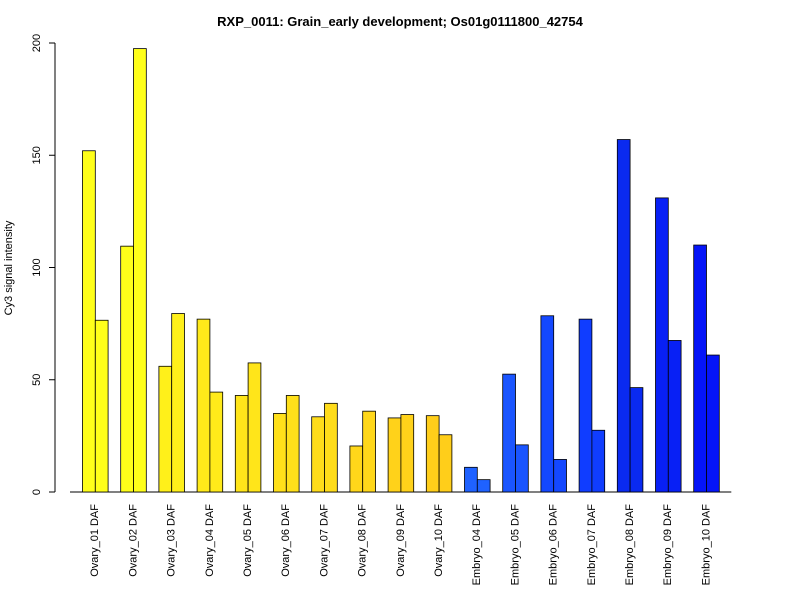 This screenshot has width=800, height=600. I want to click on x-category-label: Ovary_10 DAF, so click(439, 540).